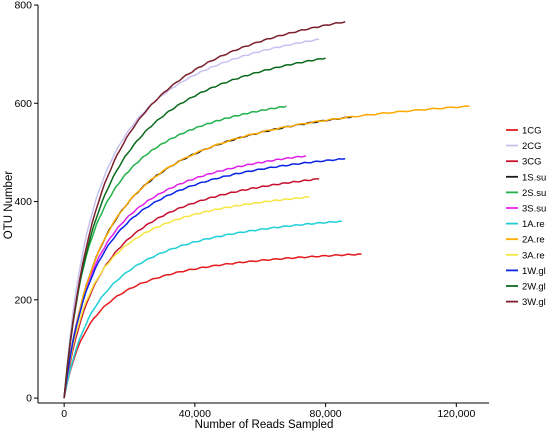 This screenshot has height=434, width=550. Describe the element at coordinates (326, 414) in the screenshot. I see `x-tick-label: 80,000` at that location.